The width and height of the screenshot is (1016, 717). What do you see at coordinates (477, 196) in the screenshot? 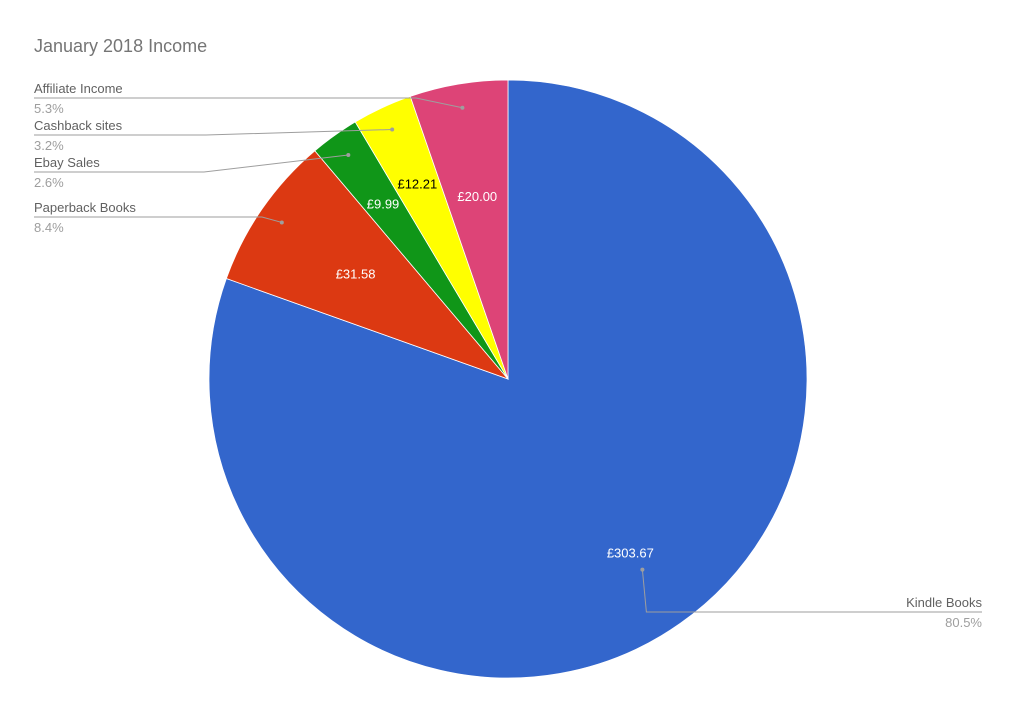
I see `slice-value-label-affiliate-income: £20.00` at bounding box center [477, 196].